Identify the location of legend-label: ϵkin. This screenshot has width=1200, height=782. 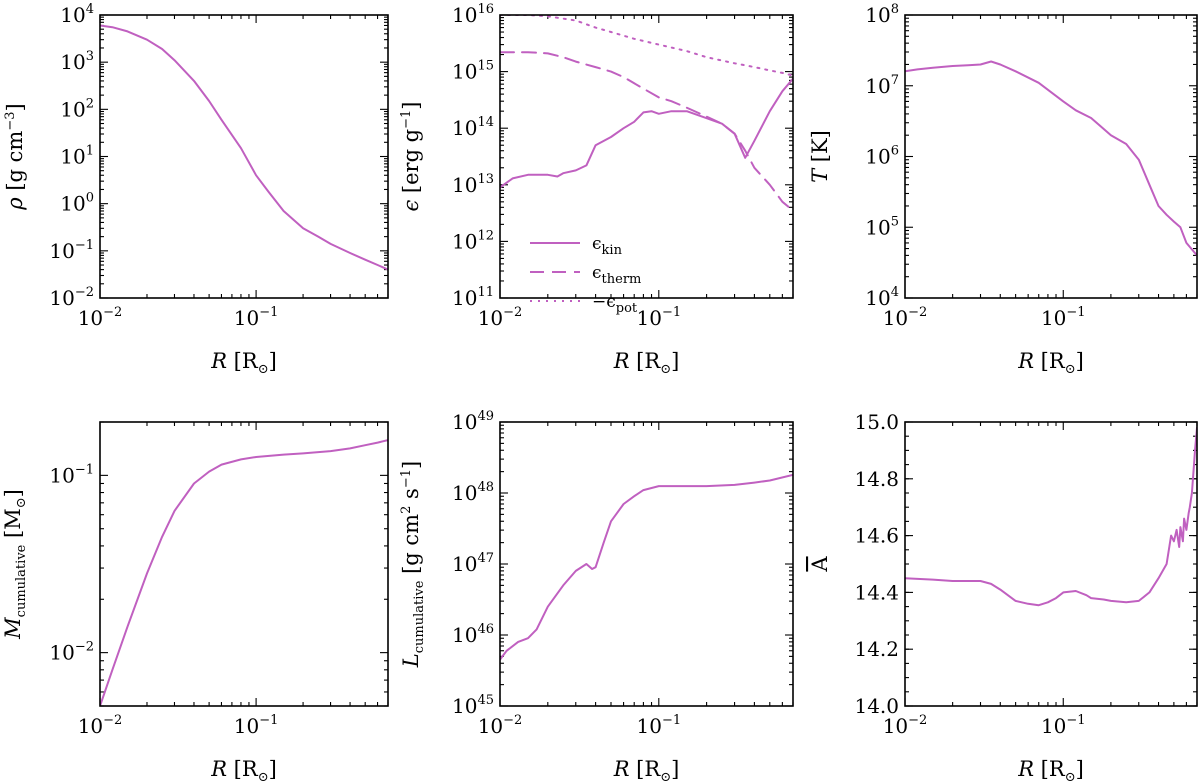
(607, 246).